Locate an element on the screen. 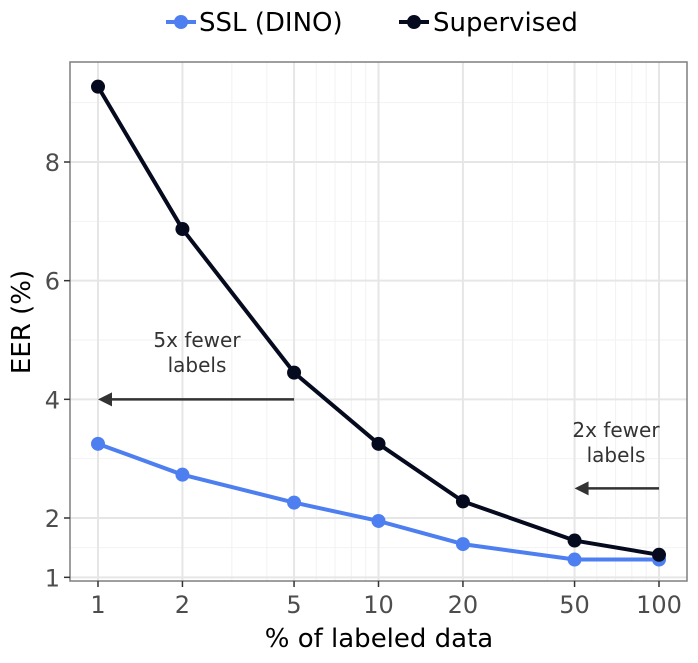  legend-item-supervised: Supervised is located at coordinates (488, 23).